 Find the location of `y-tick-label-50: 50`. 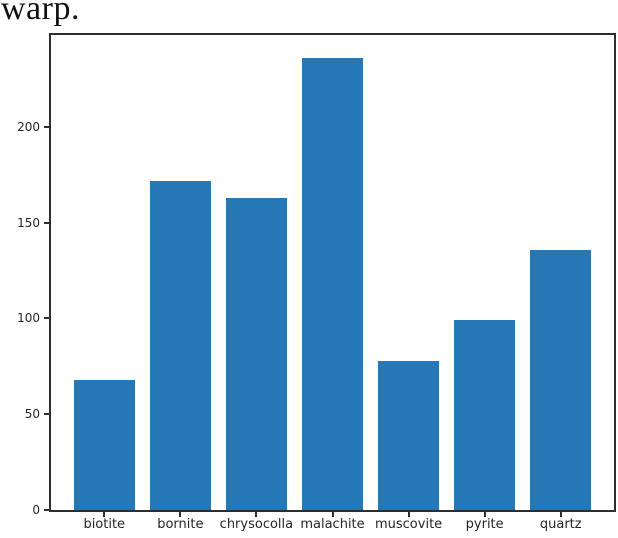

y-tick-label-50: 50 is located at coordinates (32, 414).